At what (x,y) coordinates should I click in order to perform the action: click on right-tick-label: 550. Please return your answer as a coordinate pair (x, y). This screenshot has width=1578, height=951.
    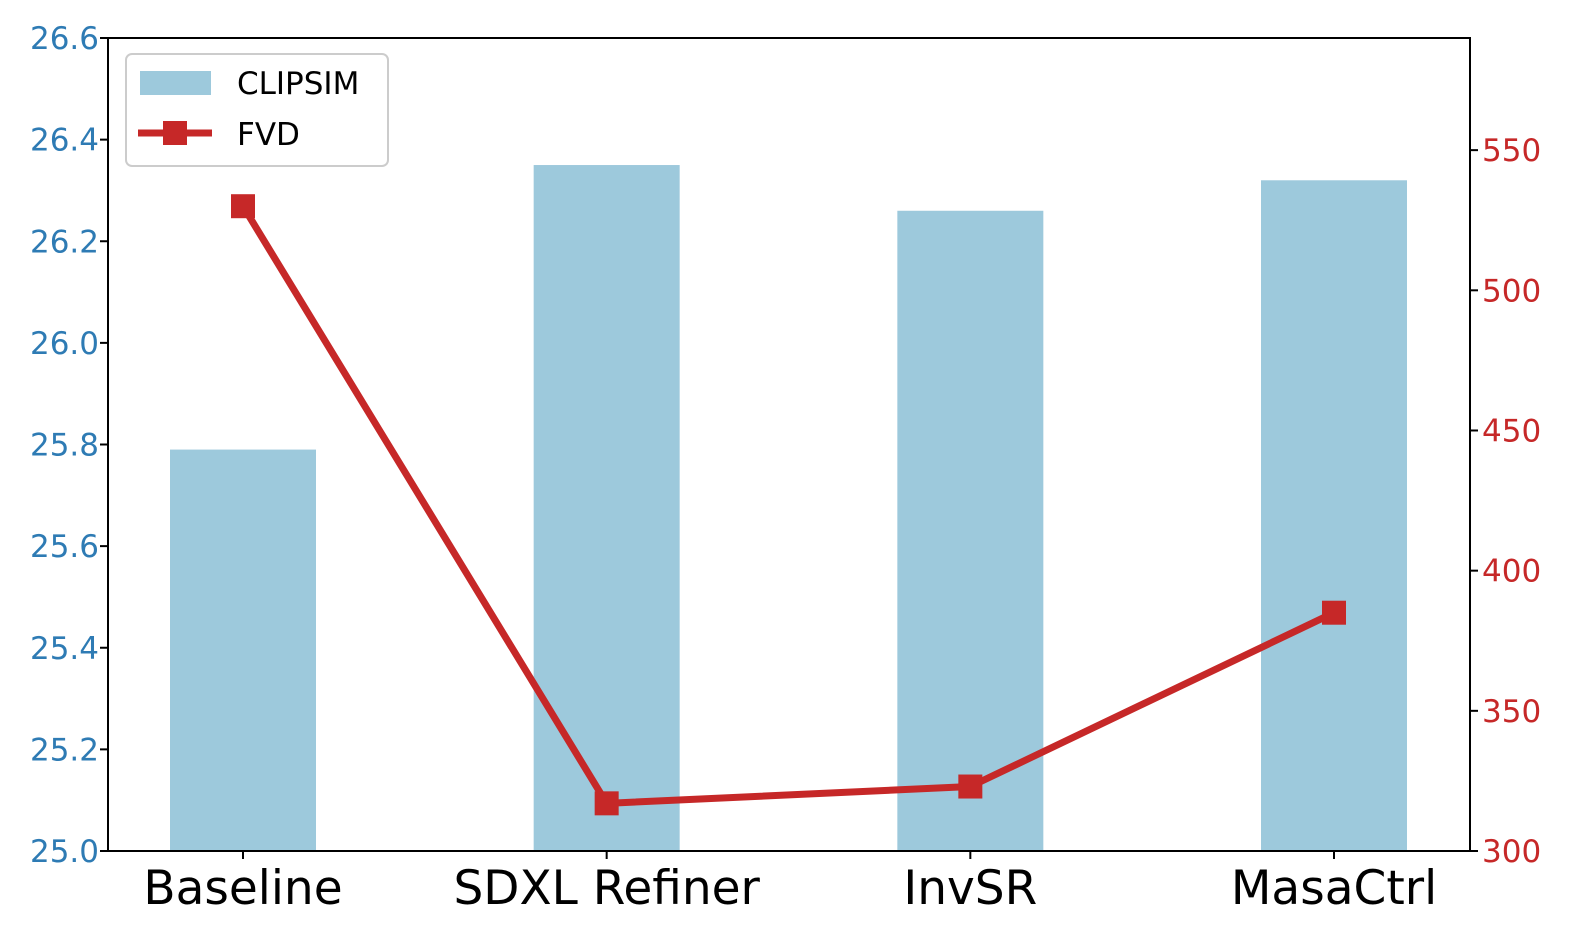
    Looking at the image, I should click on (1511, 151).